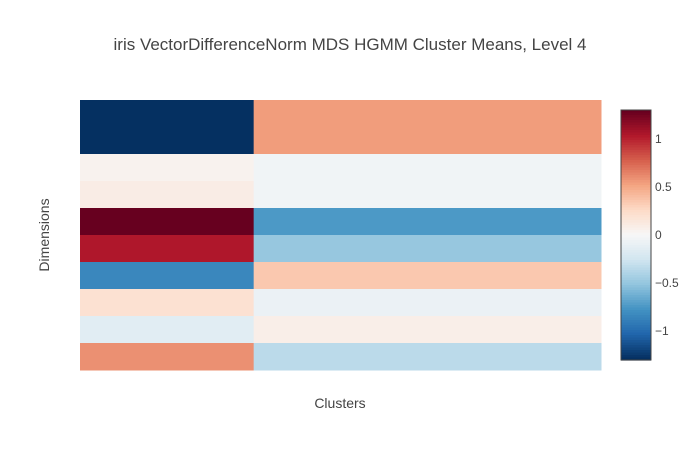 The width and height of the screenshot is (700, 450). Describe the element at coordinates (167, 276) in the screenshot. I see `heatmap-cell-r6-c0` at that location.